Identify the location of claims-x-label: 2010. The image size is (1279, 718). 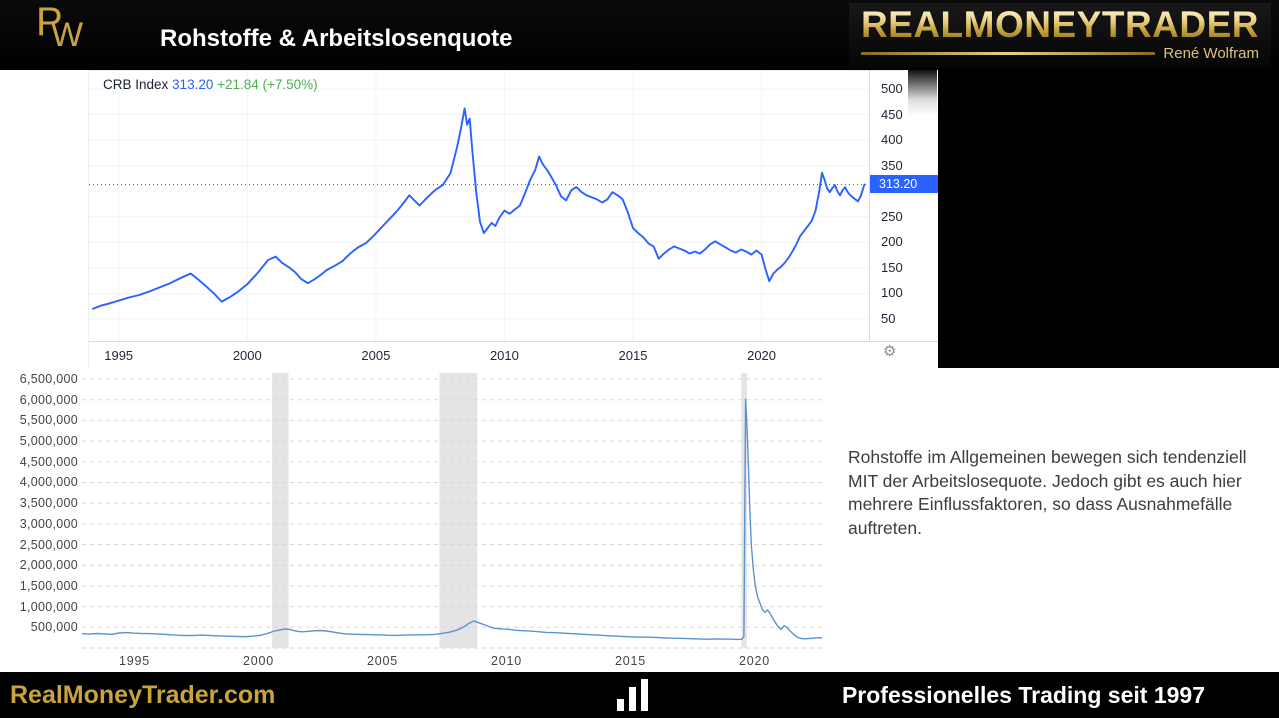
(507, 661).